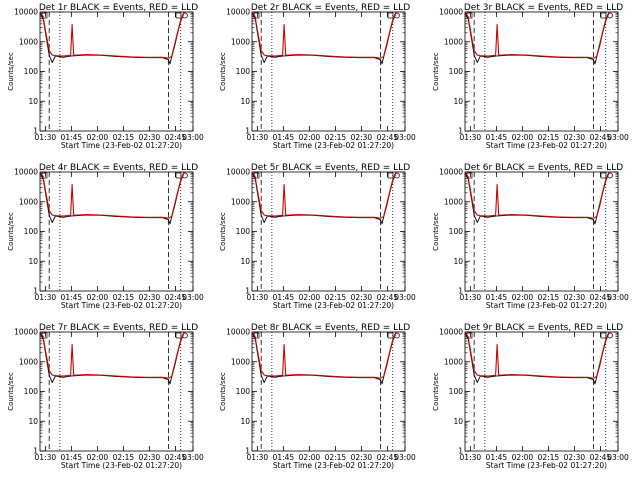 The width and height of the screenshot is (640, 480). I want to click on panel-title: Det 8r BLACK = Events, RED = LLD, so click(330, 328).